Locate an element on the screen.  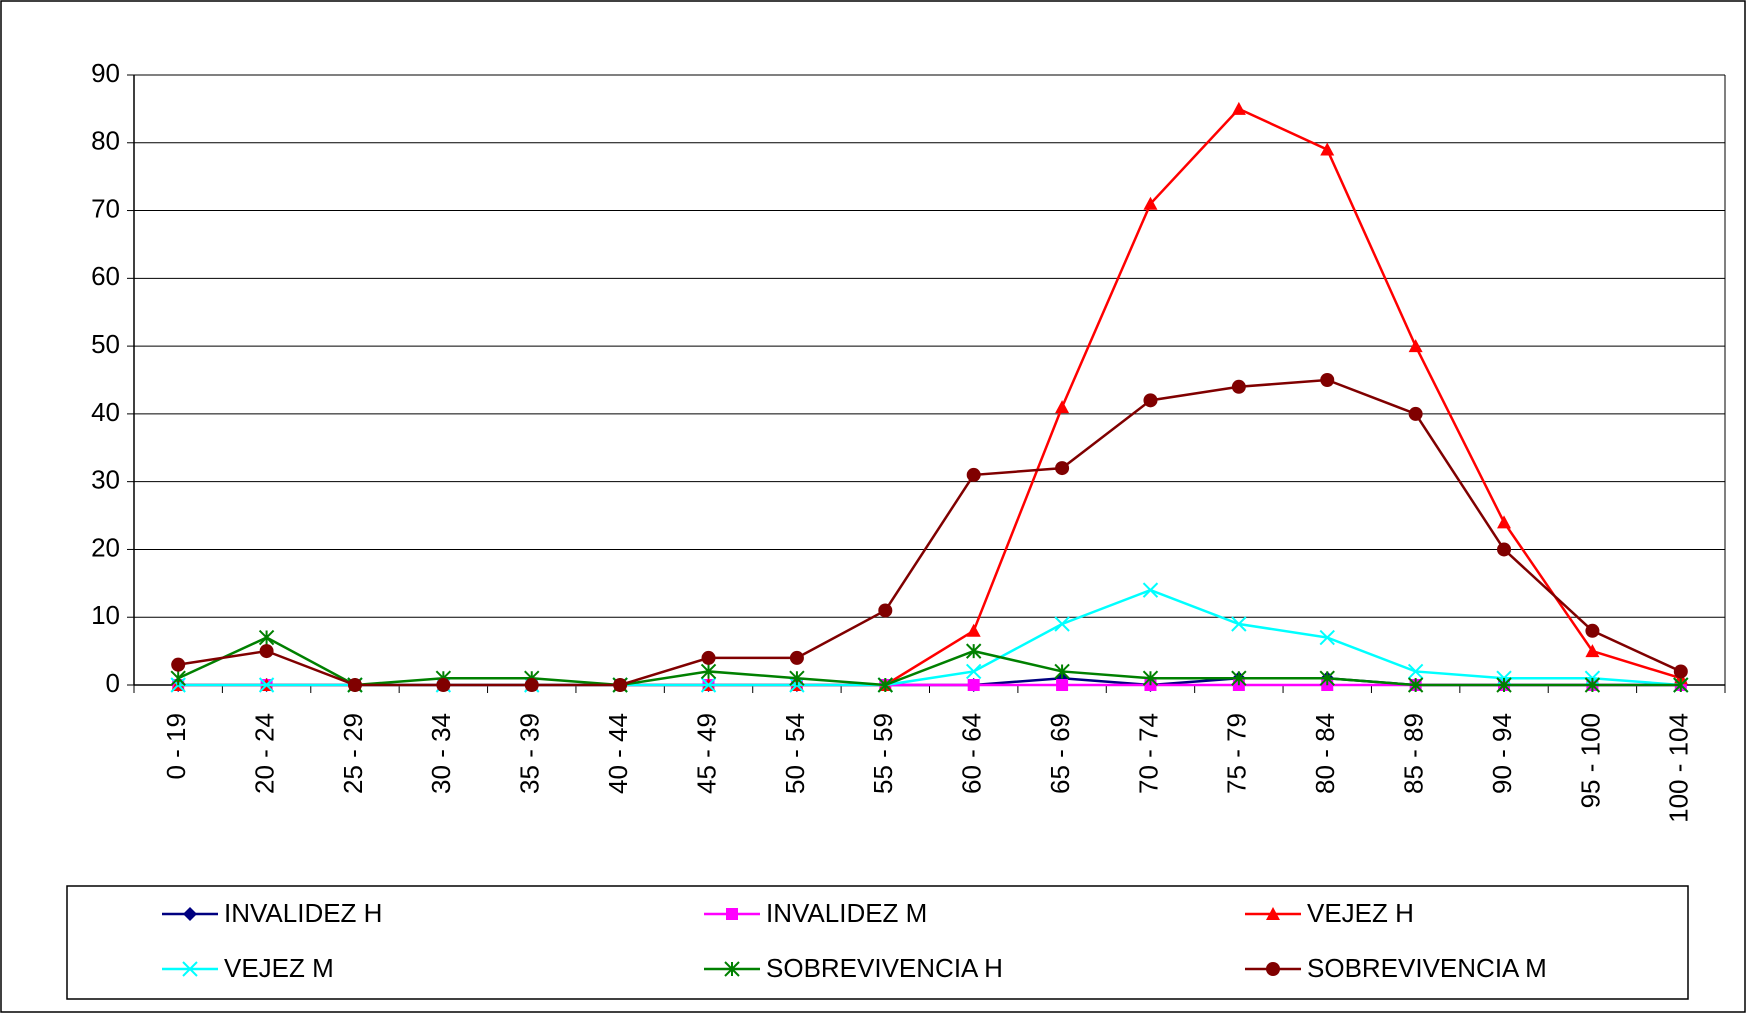
x-tick-label: 30 - 34 is located at coordinates (441, 753).